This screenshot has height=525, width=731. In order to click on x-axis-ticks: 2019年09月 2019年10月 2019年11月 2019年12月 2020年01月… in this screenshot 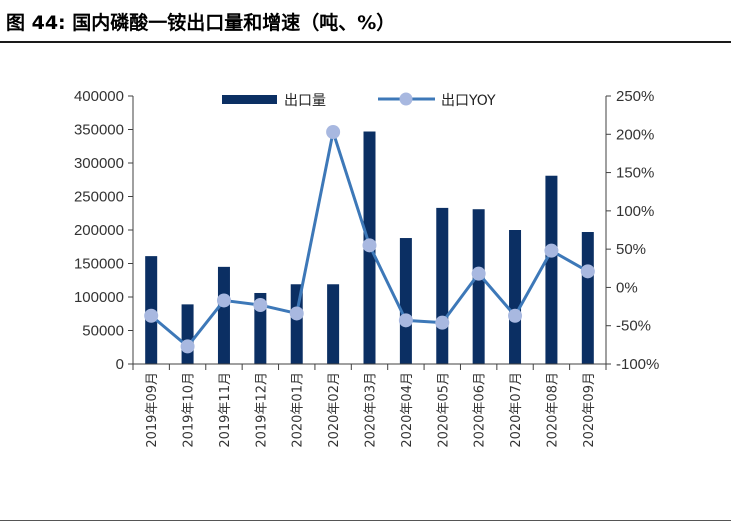, I will do `click(369, 406)`.